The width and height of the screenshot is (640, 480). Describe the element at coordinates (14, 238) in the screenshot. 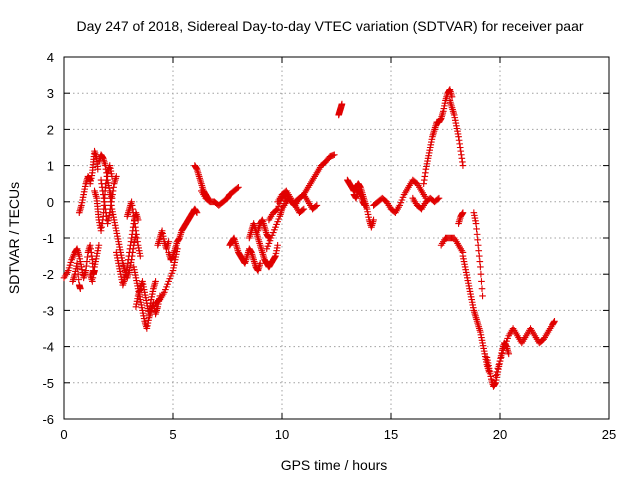

I see `y-axis-label: SDTVAR / TECUs` at that location.